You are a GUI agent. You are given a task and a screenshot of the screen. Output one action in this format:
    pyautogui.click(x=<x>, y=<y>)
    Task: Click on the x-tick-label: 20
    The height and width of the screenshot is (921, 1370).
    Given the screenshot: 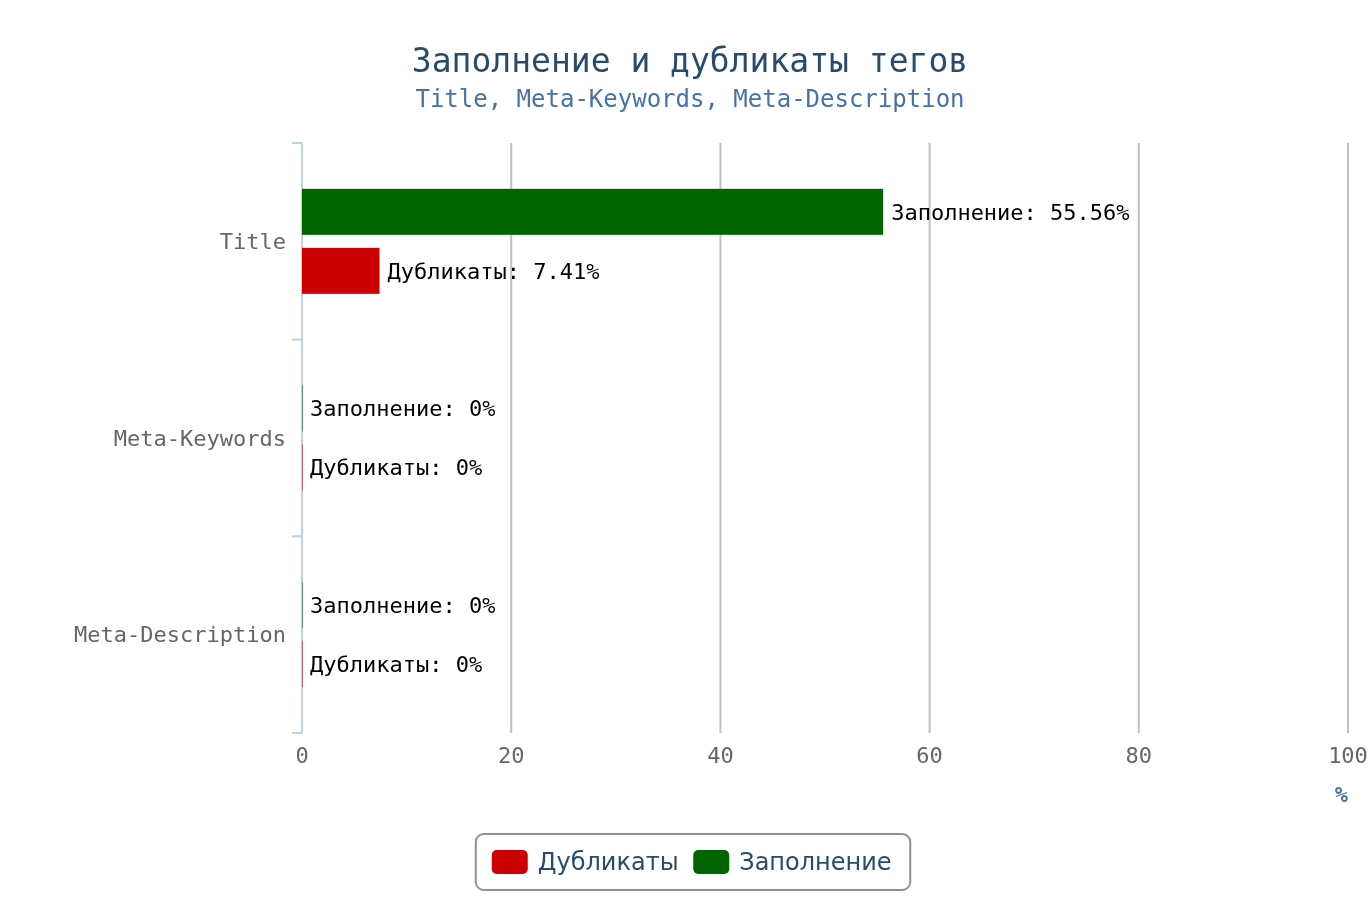 What is the action you would take?
    pyautogui.click(x=511, y=755)
    